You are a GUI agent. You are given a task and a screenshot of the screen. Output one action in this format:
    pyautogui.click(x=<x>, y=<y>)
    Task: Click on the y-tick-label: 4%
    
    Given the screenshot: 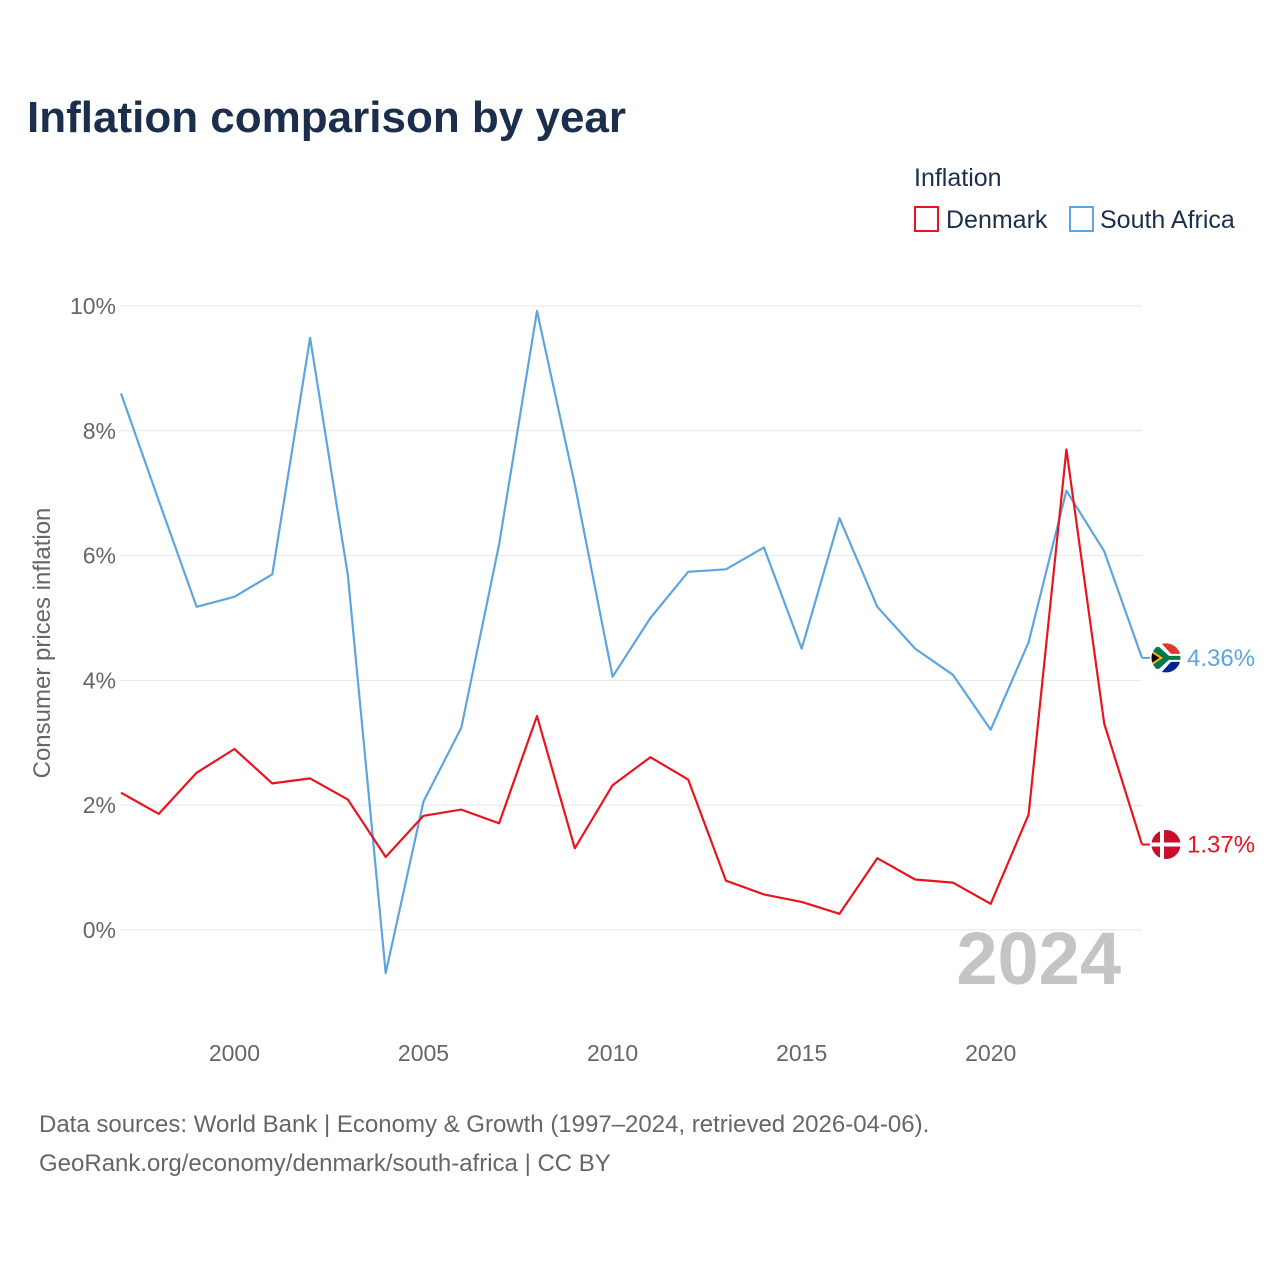 What is the action you would take?
    pyautogui.click(x=99, y=680)
    